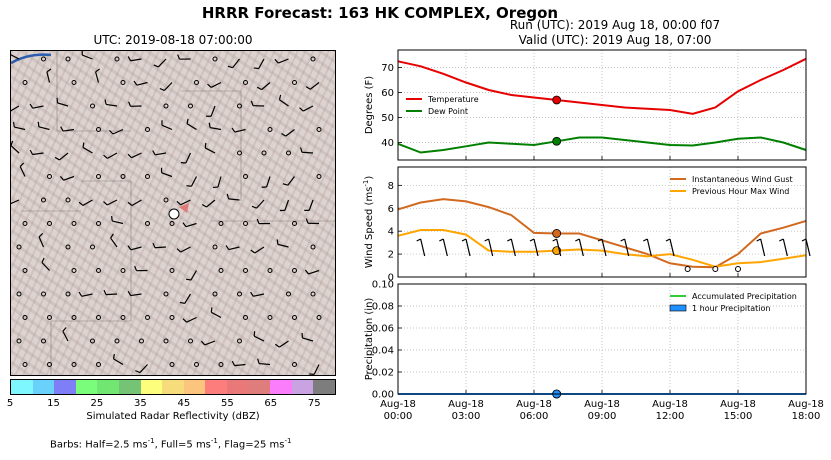 The image size is (831, 460). What do you see at coordinates (806, 416) in the screenshot?
I see `x-tick-label: 18:00` at bounding box center [806, 416].